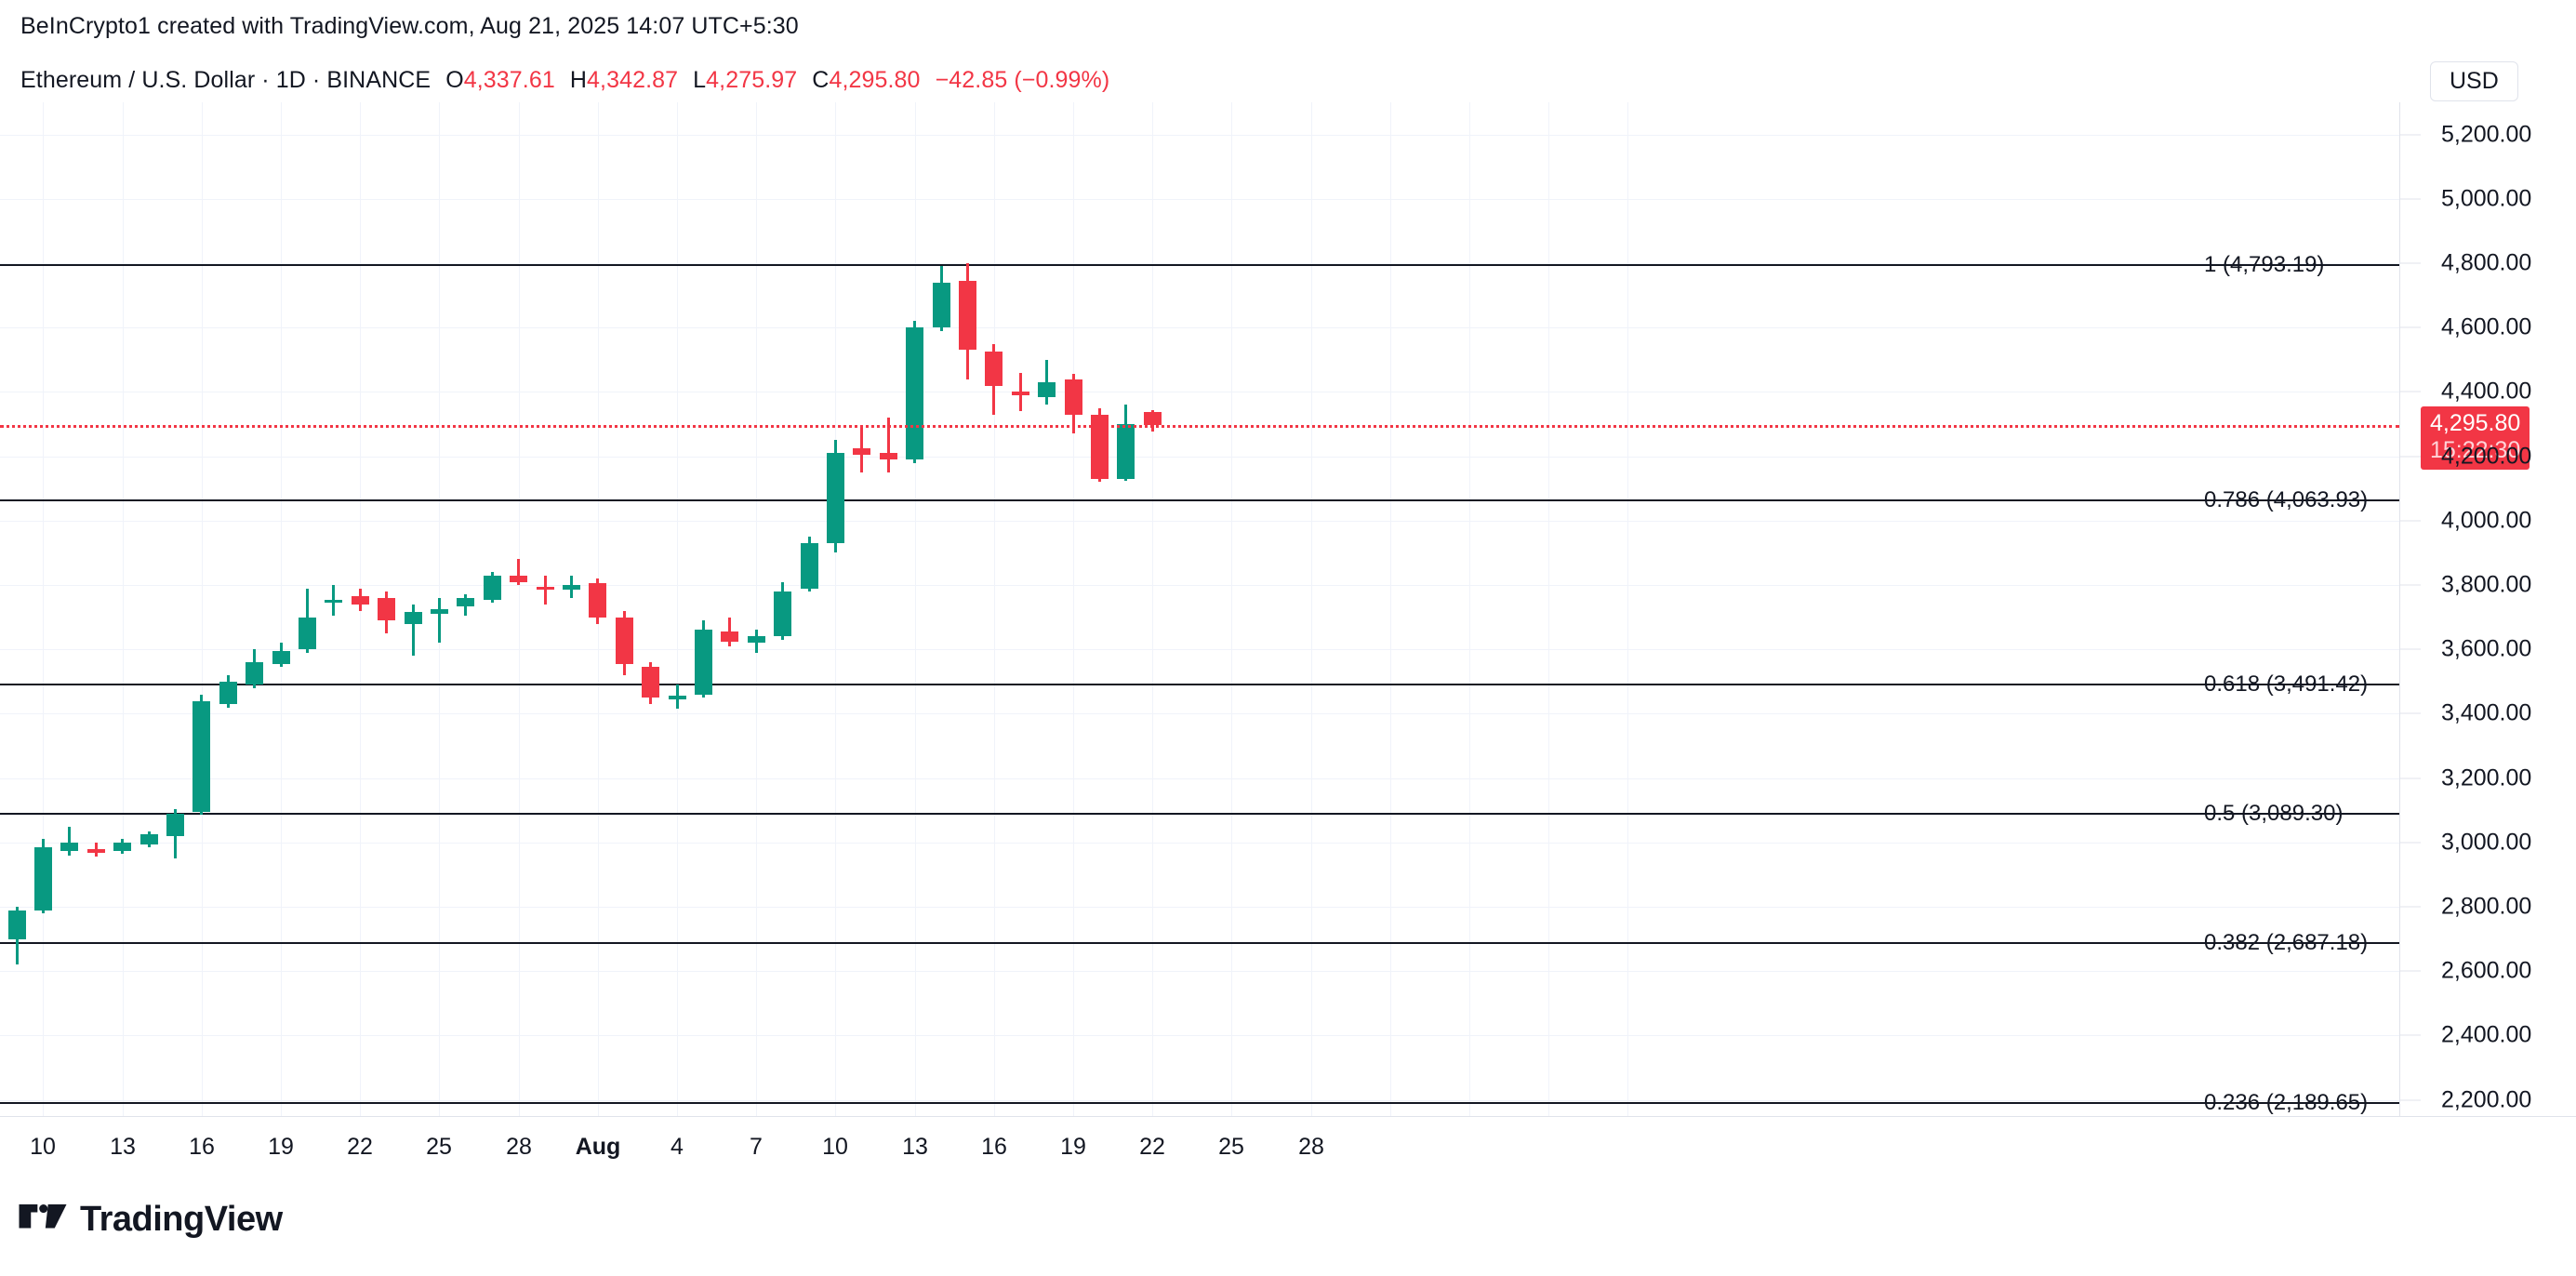 The width and height of the screenshot is (2576, 1276). Describe the element at coordinates (509, 80) in the screenshot. I see `legend-open-value: 4,337.61` at that location.